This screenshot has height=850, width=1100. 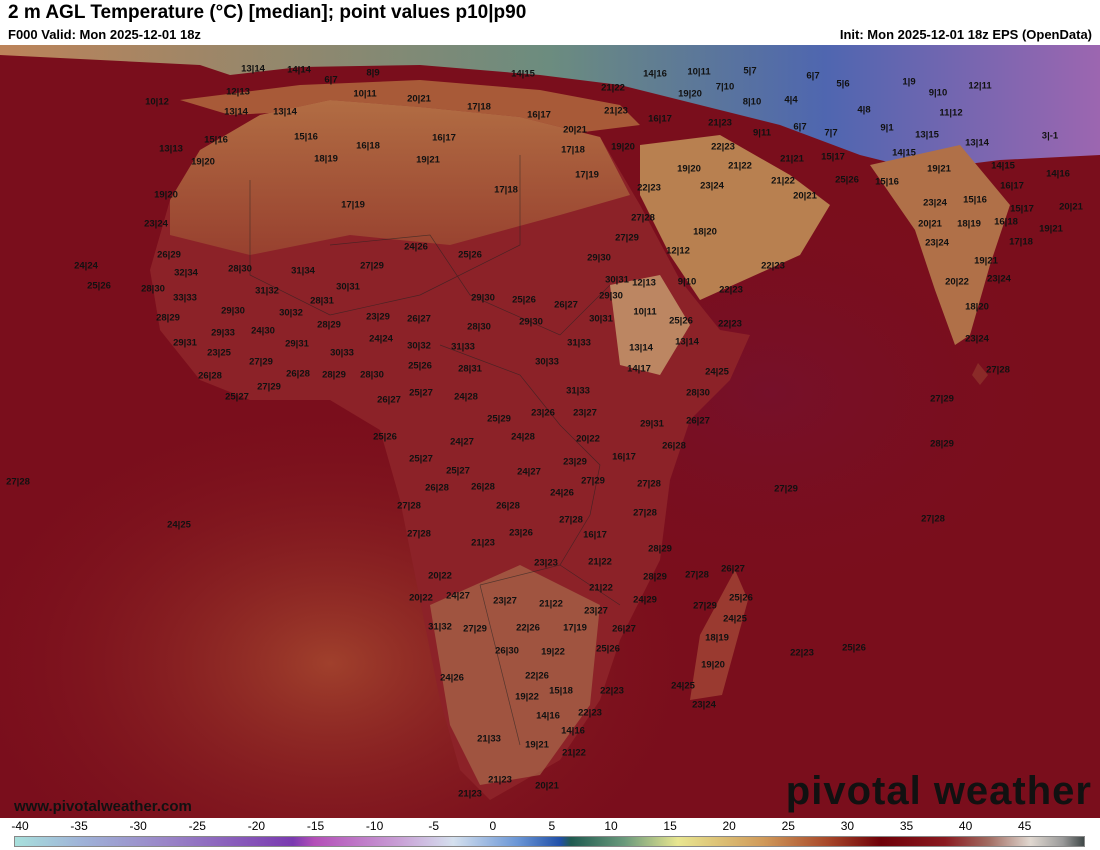 What do you see at coordinates (575, 462) in the screenshot?
I see `point-value-label: 23|29` at bounding box center [575, 462].